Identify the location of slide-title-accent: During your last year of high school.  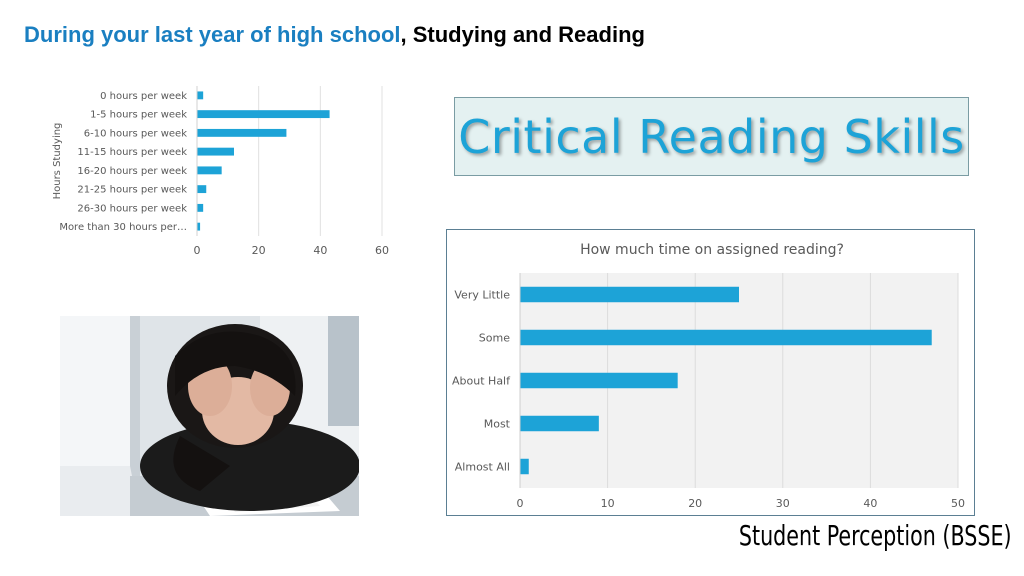
(212, 34).